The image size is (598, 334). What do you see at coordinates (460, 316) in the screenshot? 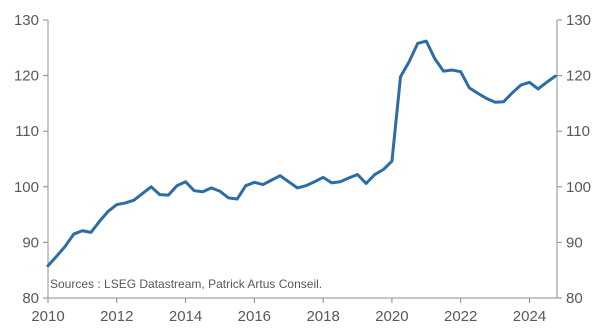
I see `x-tick-label: 2022` at bounding box center [460, 316].